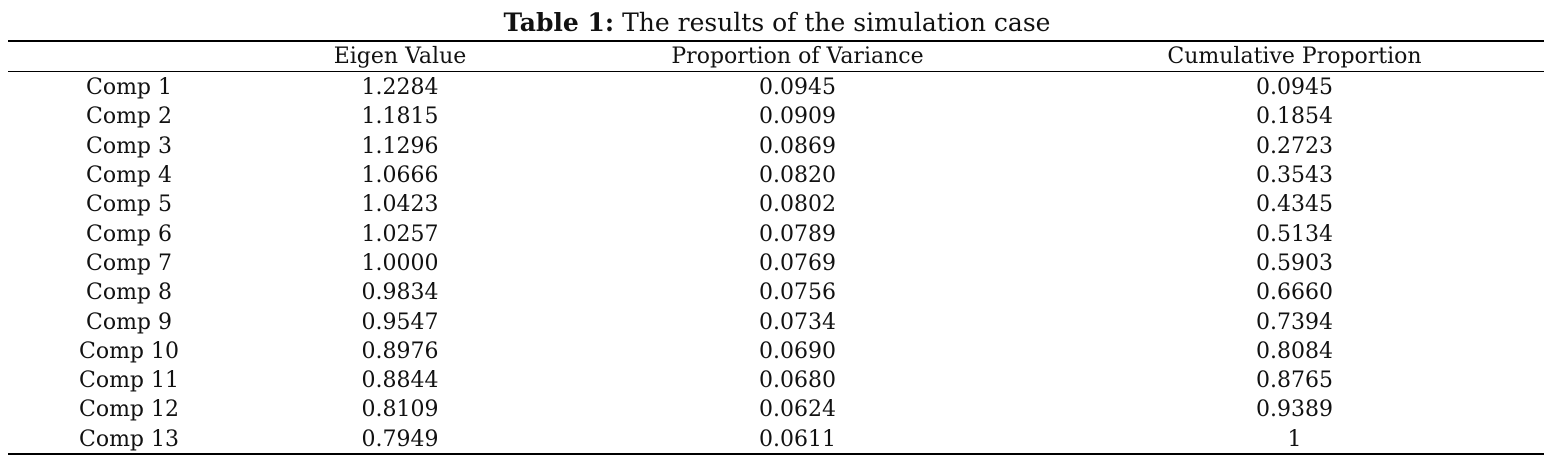  What do you see at coordinates (128, 322) in the screenshot?
I see `row-label: Comp 9` at bounding box center [128, 322].